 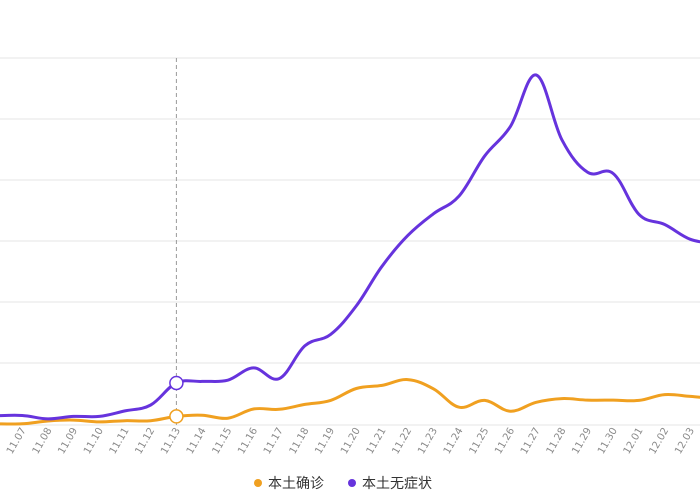 What do you see at coordinates (248, 441) in the screenshot?
I see `x-tick-label: 11.16` at bounding box center [248, 441].